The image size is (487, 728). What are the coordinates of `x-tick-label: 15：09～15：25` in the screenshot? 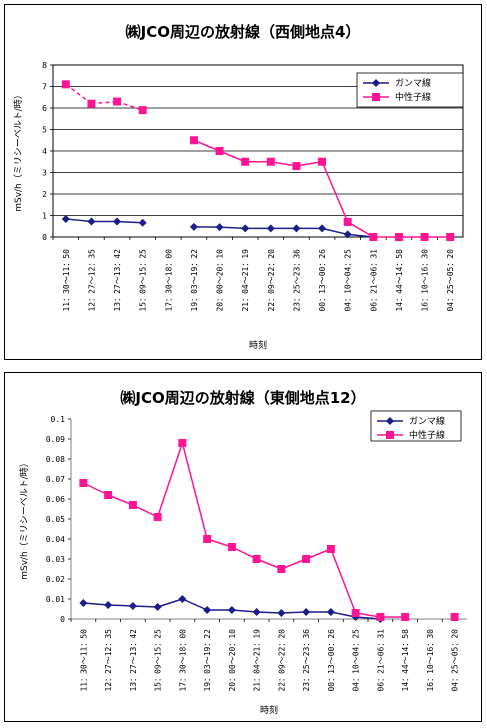 It's located at (143, 280).